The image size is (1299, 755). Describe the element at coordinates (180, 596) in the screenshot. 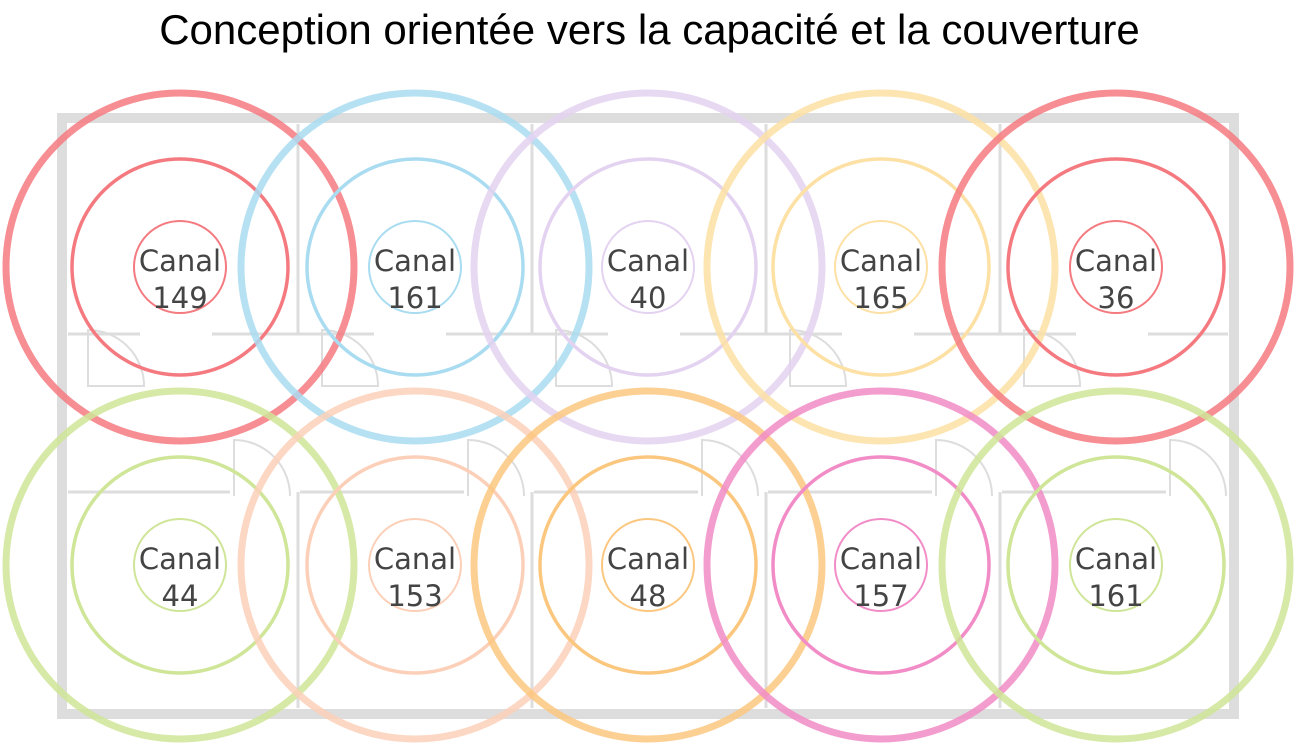

I see `channel-number-label: 44` at that location.